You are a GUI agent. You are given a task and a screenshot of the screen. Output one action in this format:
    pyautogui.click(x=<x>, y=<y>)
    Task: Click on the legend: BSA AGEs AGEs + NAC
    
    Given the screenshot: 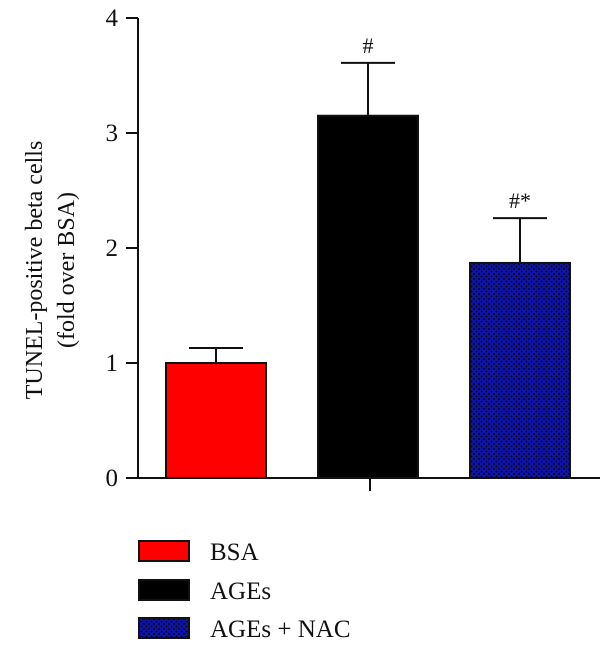 What is the action you would take?
    pyautogui.click(x=244, y=591)
    